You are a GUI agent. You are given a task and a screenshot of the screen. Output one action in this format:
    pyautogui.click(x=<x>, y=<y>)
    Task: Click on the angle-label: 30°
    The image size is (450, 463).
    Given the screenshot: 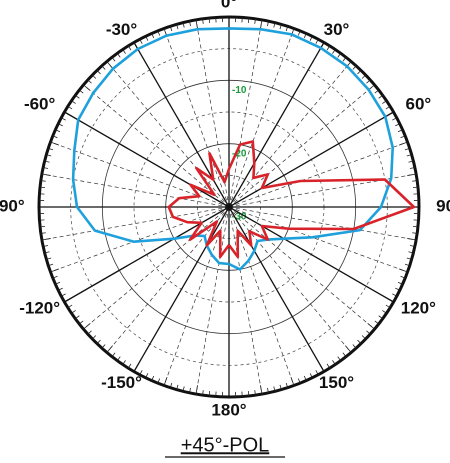 What is the action you would take?
    pyautogui.click(x=337, y=29)
    